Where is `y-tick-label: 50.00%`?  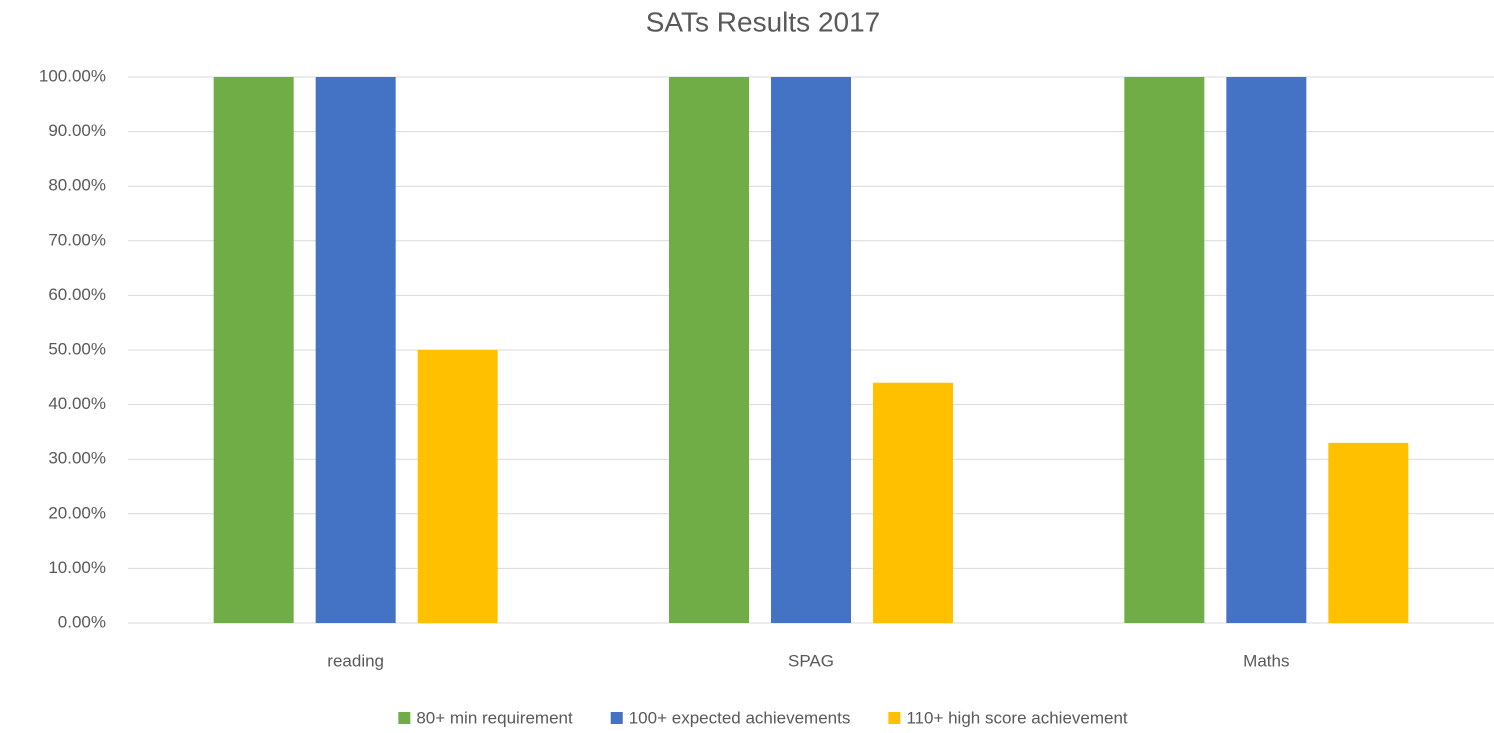
y-tick-label: 50.00% is located at coordinates (77, 348).